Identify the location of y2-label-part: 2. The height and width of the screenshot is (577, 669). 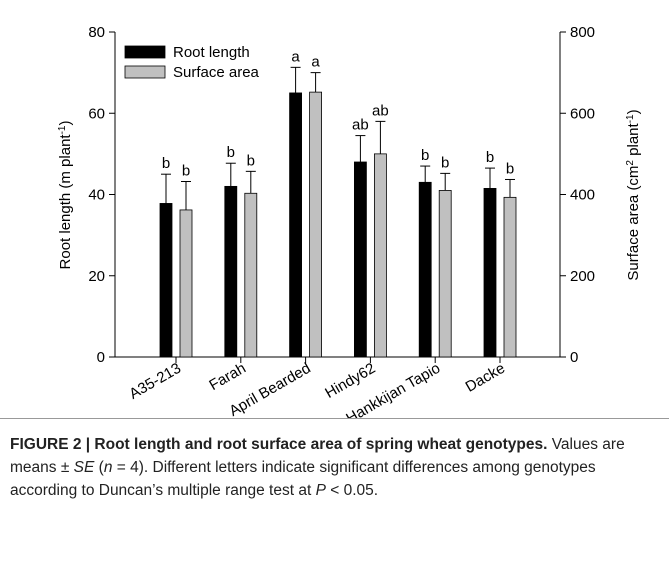
(630, 163).